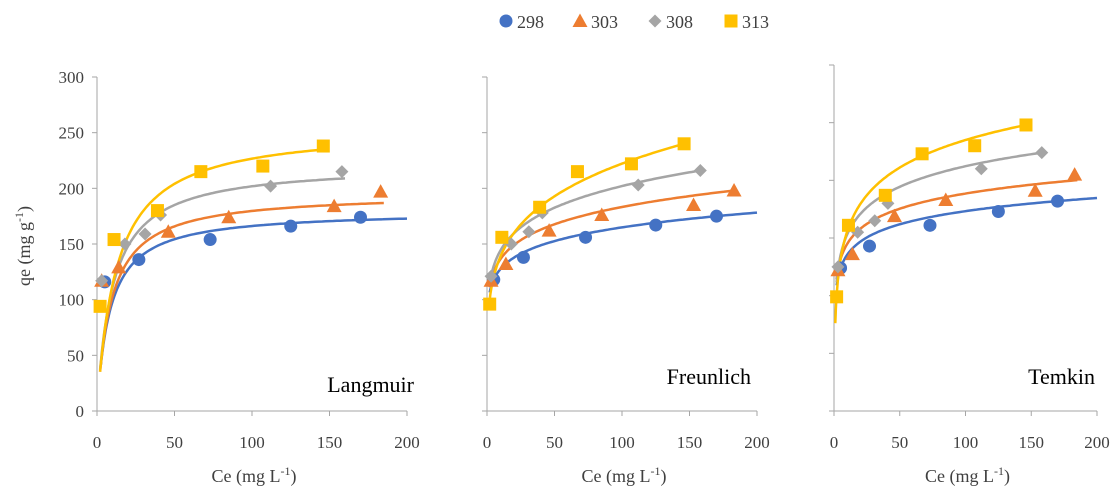 This screenshot has height=488, width=1117. What do you see at coordinates (72, 188) in the screenshot?
I see `y-tick-label: 200` at bounding box center [72, 188].